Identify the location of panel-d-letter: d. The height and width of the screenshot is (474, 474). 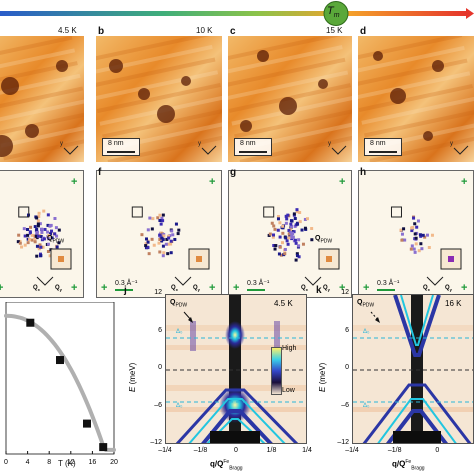
(363, 31).